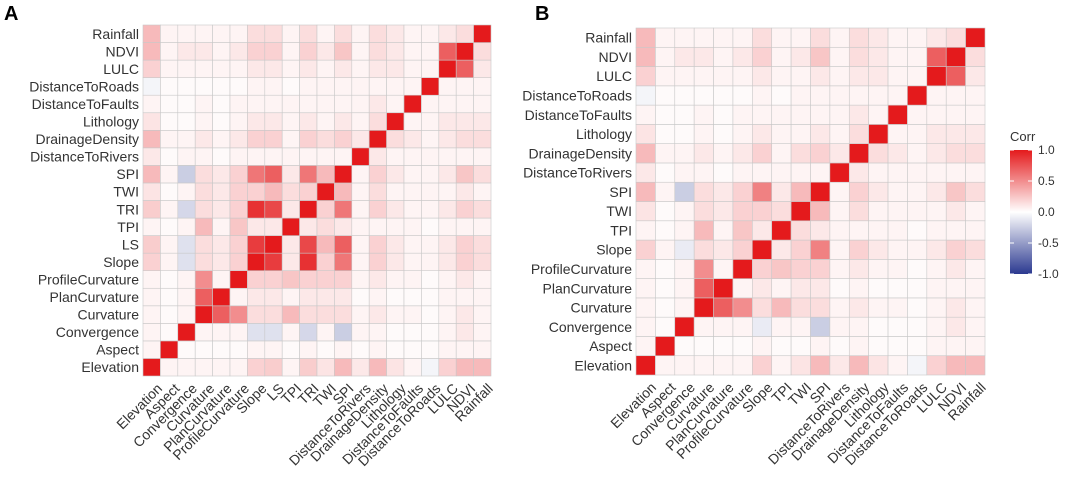 The width and height of the screenshot is (1065, 494). What do you see at coordinates (800, 230) in the screenshot?
I see `heatmap-cell: TWI × TPI: 0.15` at bounding box center [800, 230].